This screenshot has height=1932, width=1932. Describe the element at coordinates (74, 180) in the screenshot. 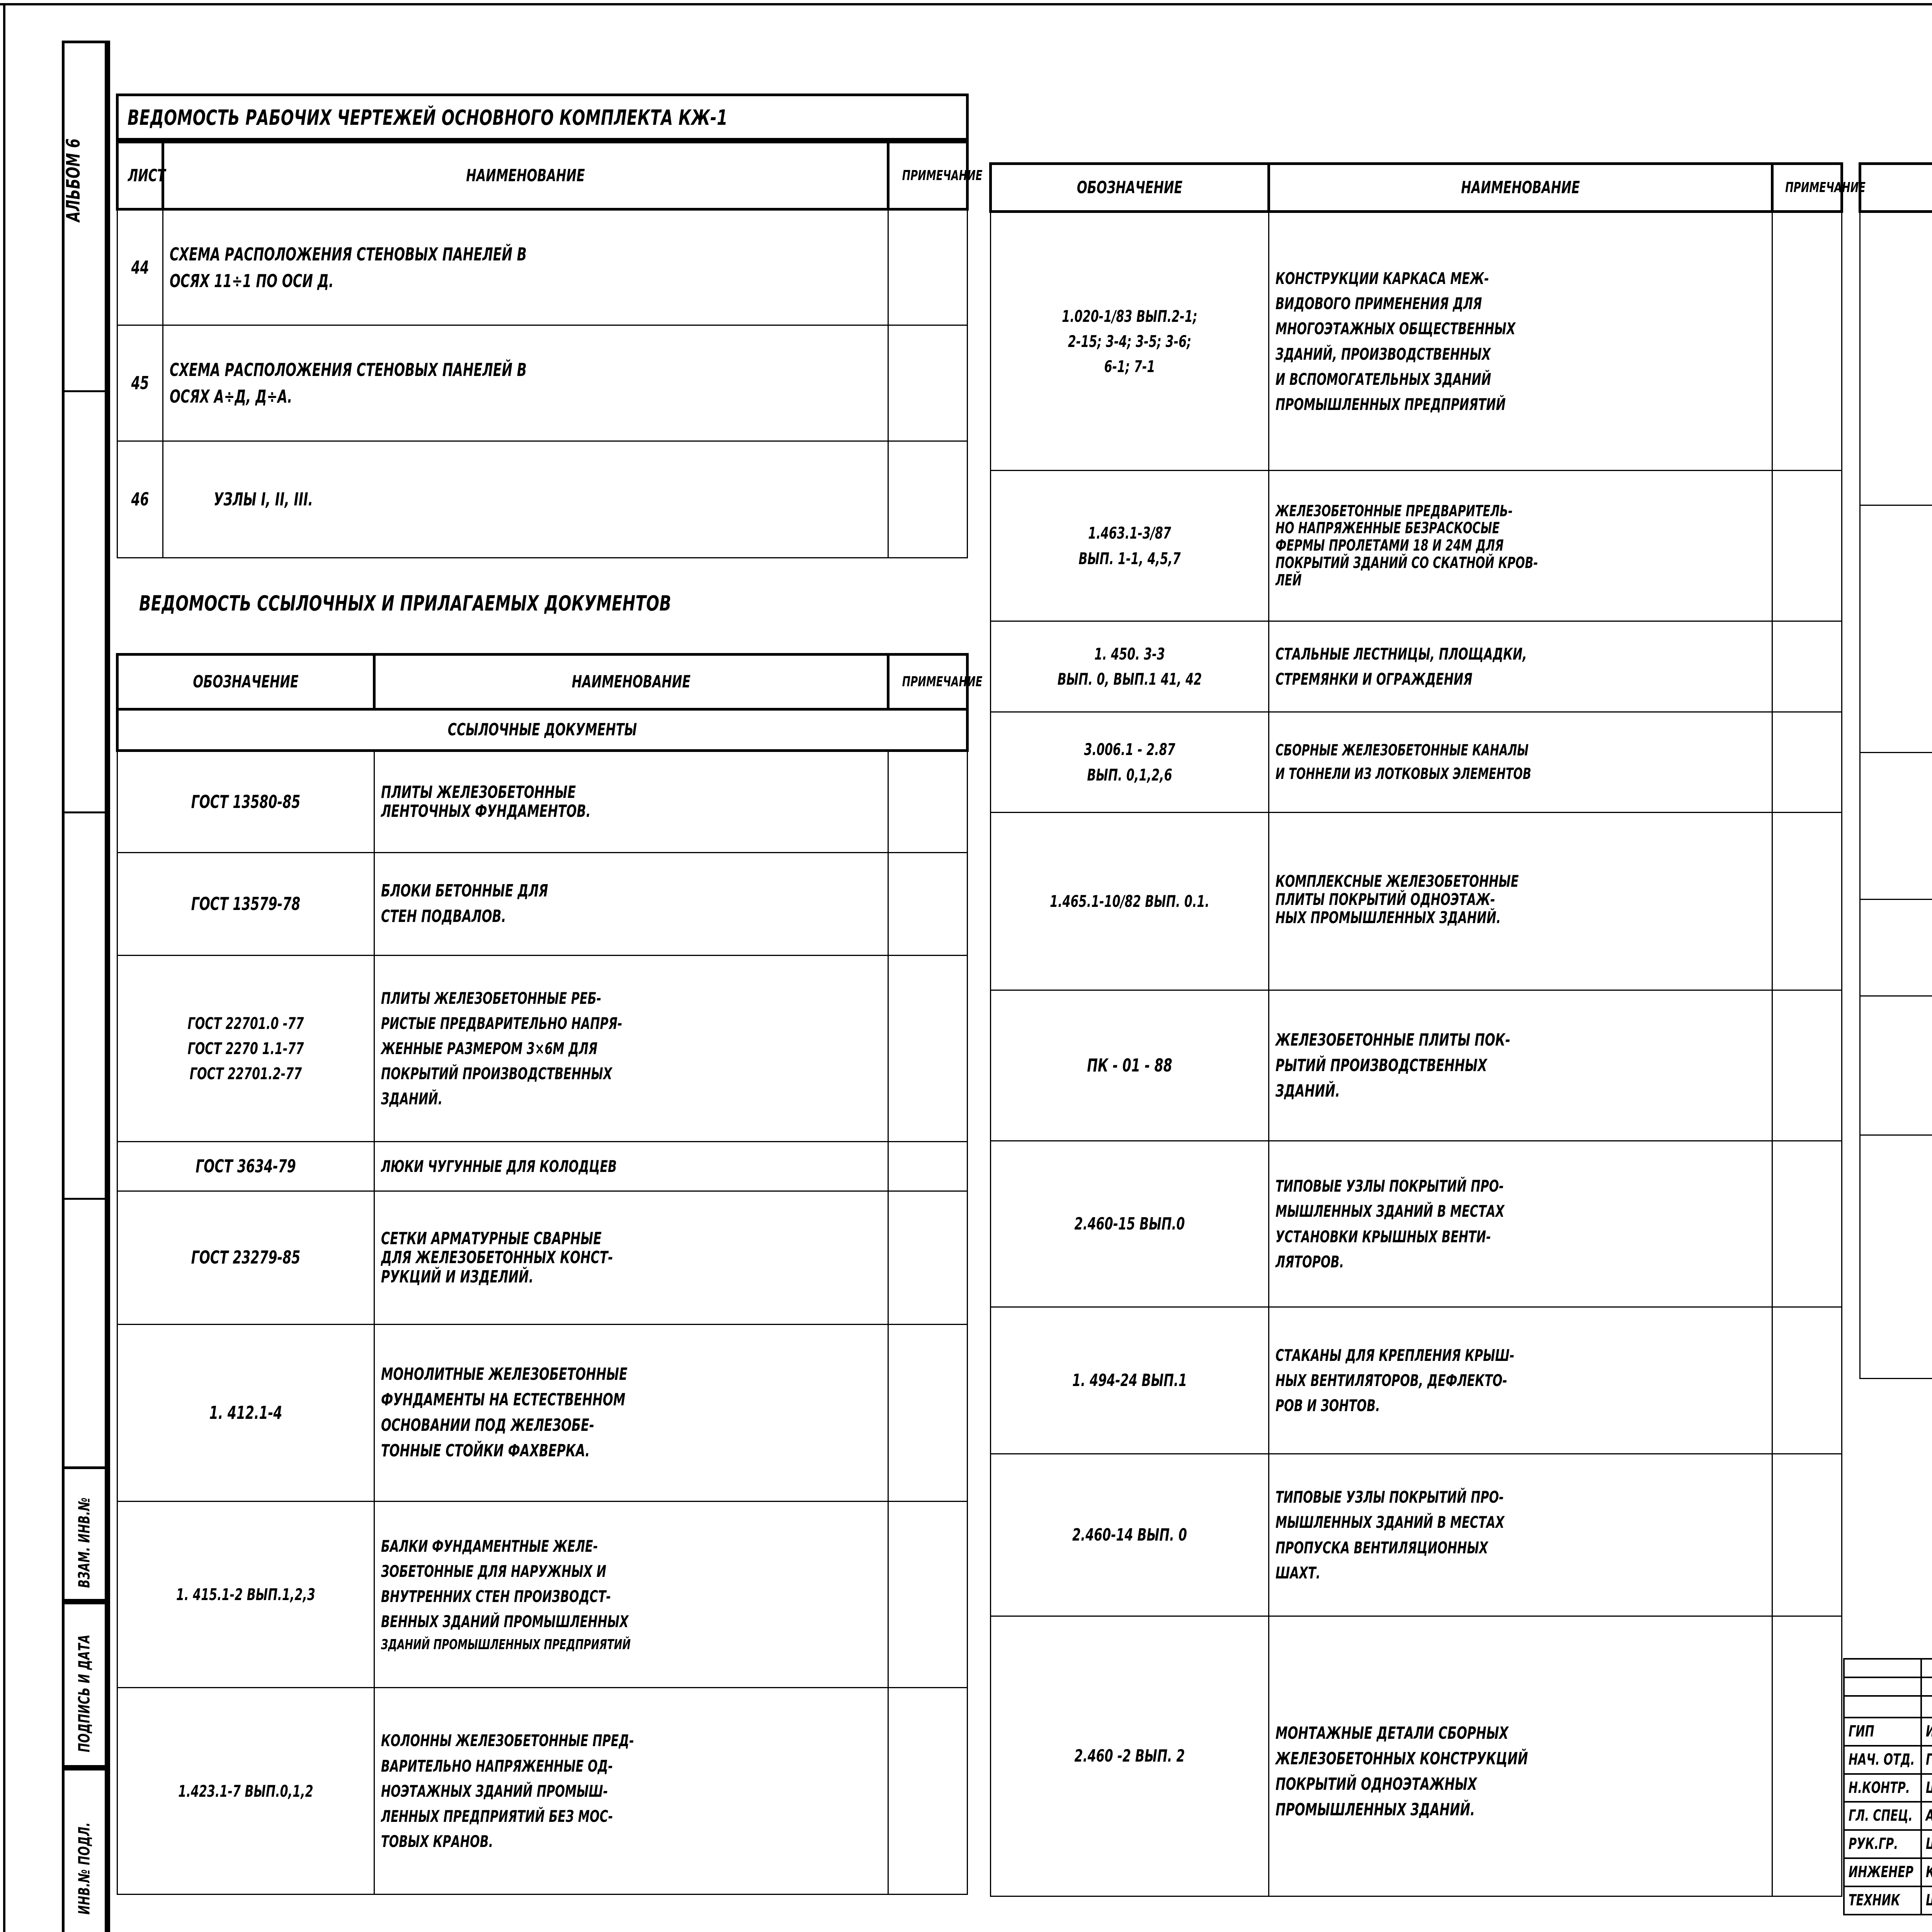

I see `album-label: АЛЬБОМ 6` at that location.